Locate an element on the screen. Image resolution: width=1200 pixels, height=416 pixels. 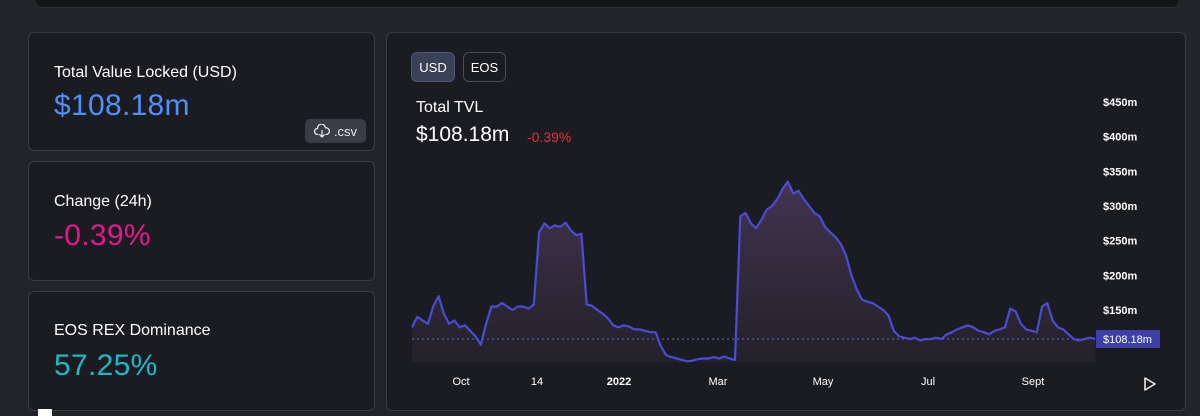
x-tick-label: Mar is located at coordinates (718, 382).